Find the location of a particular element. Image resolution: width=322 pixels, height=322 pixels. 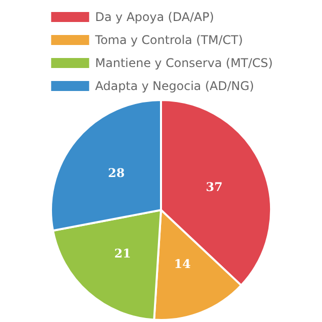

data-label: 37 is located at coordinates (214, 187).